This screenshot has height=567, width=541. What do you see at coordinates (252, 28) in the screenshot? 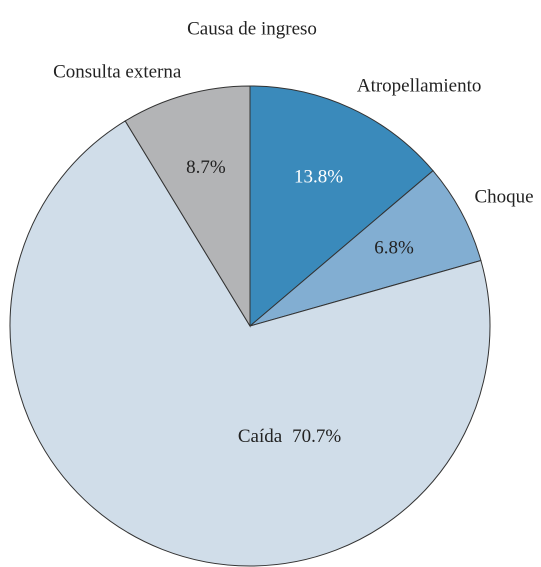
I see `chart-title: Causa de ingreso` at bounding box center [252, 28].